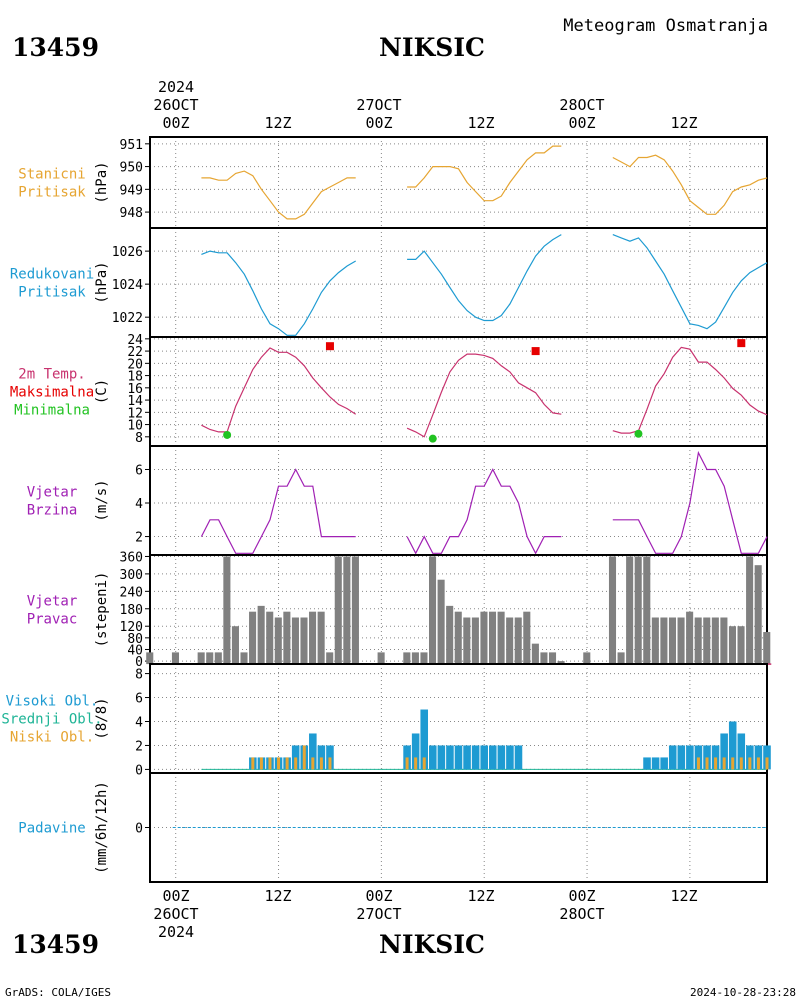 The image size is (800, 1000). Describe the element at coordinates (683, 123) in the screenshot. I see `hour-label-top-6: 12Z` at that location.